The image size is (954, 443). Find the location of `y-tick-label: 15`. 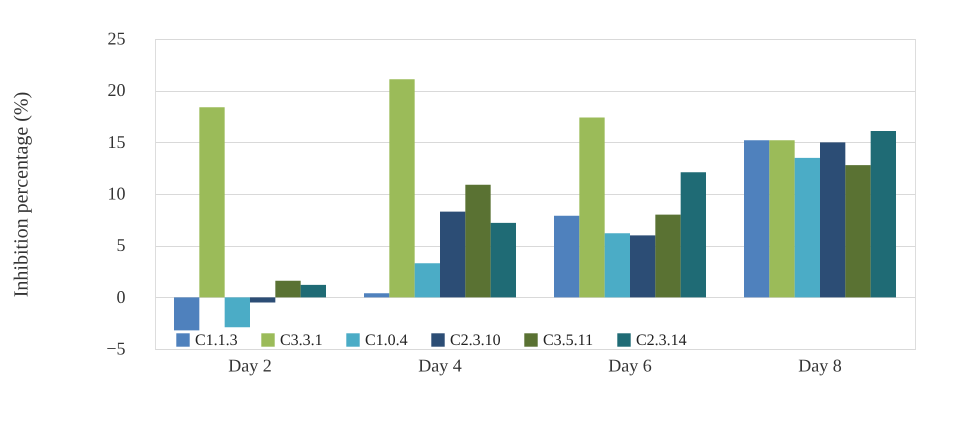

y-tick-label: 15 is located at coordinates (117, 142).